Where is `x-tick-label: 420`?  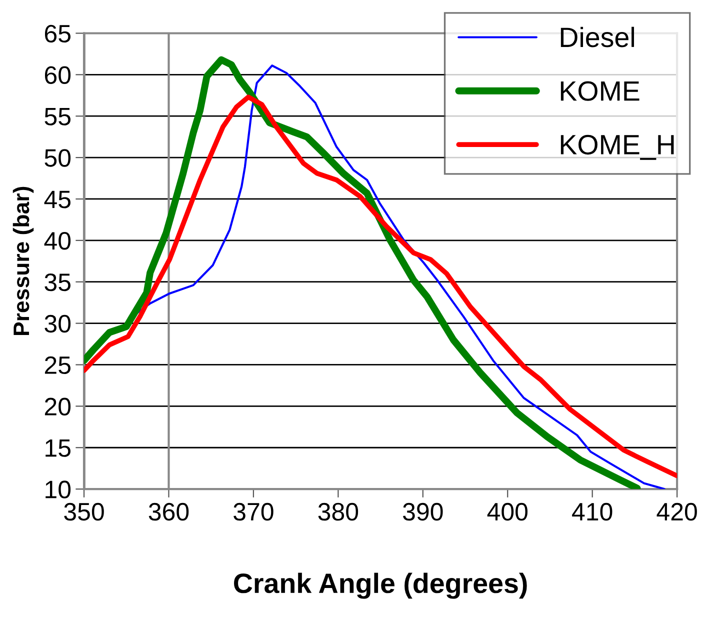 x-tick-label: 420 is located at coordinates (676, 511).